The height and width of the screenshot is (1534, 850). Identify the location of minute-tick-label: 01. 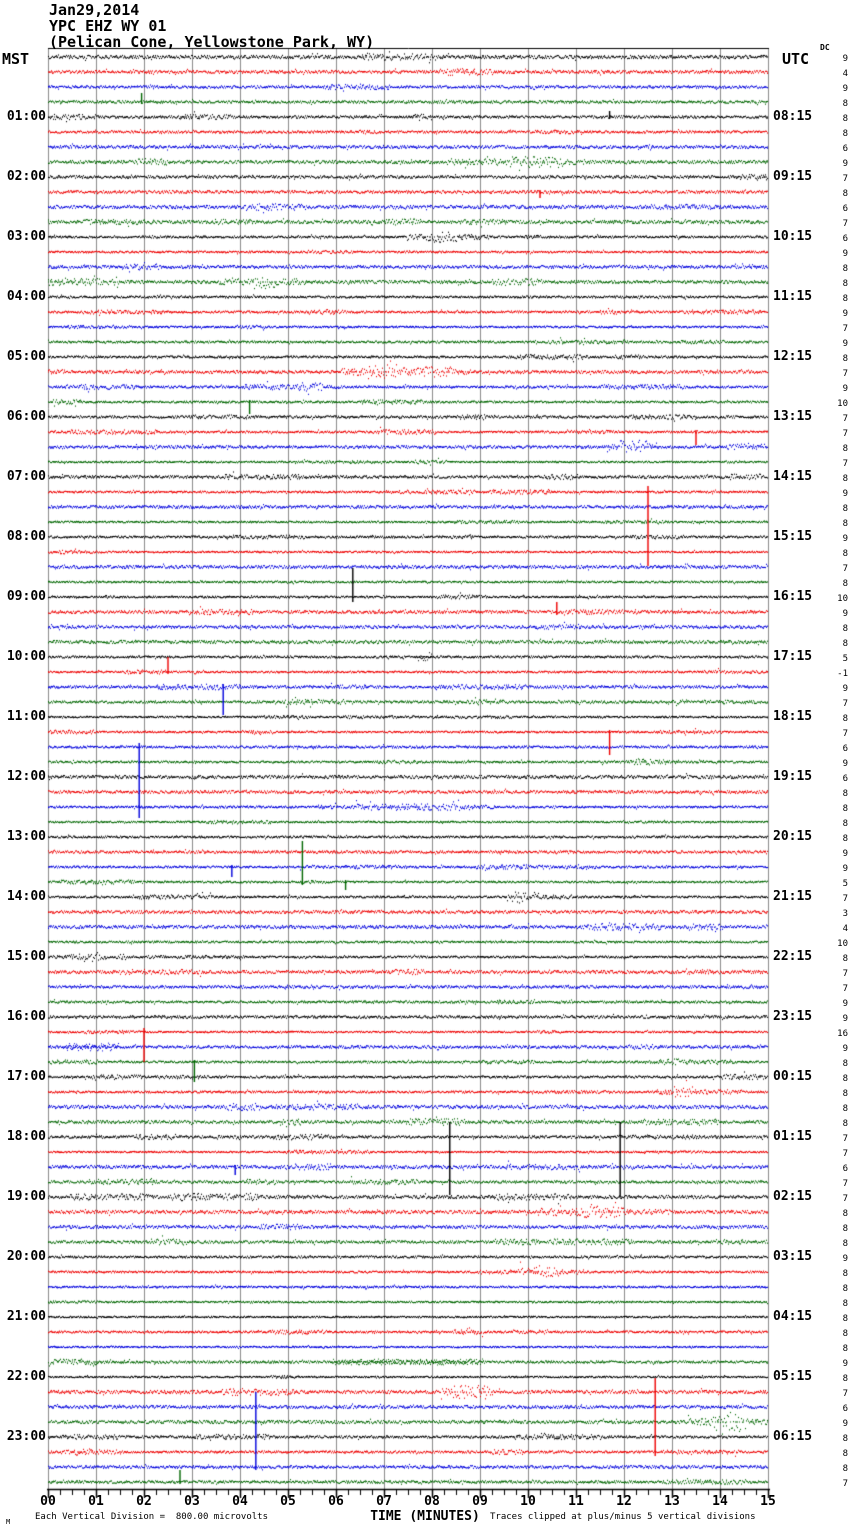
(96, 1501).